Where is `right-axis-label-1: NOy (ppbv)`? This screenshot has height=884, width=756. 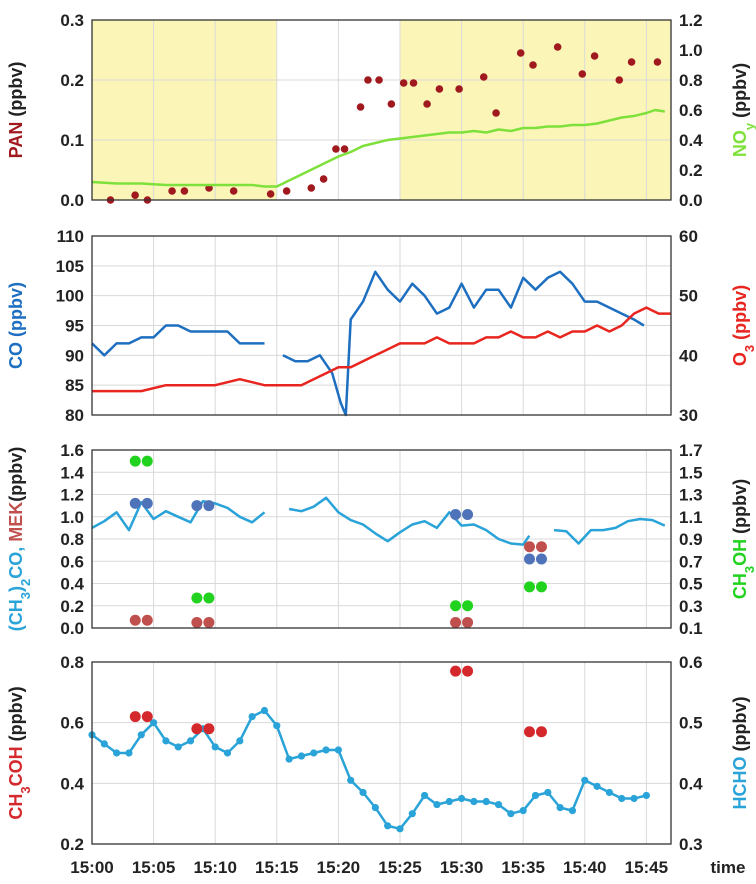 right-axis-label-1: NOy (ppbv) is located at coordinates (743, 110).